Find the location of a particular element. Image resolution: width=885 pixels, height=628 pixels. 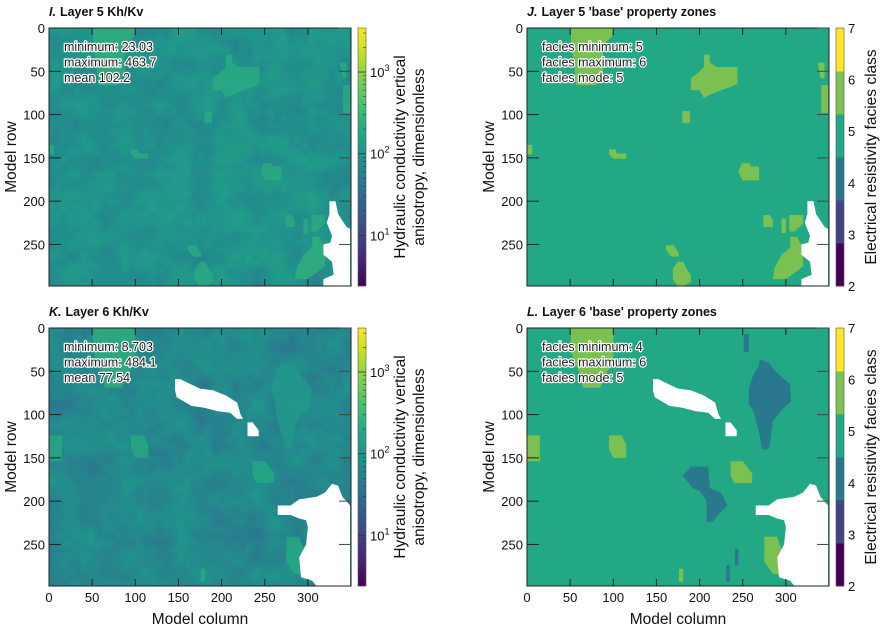

panel-title: L. Layer 6 'base' property zones is located at coordinates (622, 312).